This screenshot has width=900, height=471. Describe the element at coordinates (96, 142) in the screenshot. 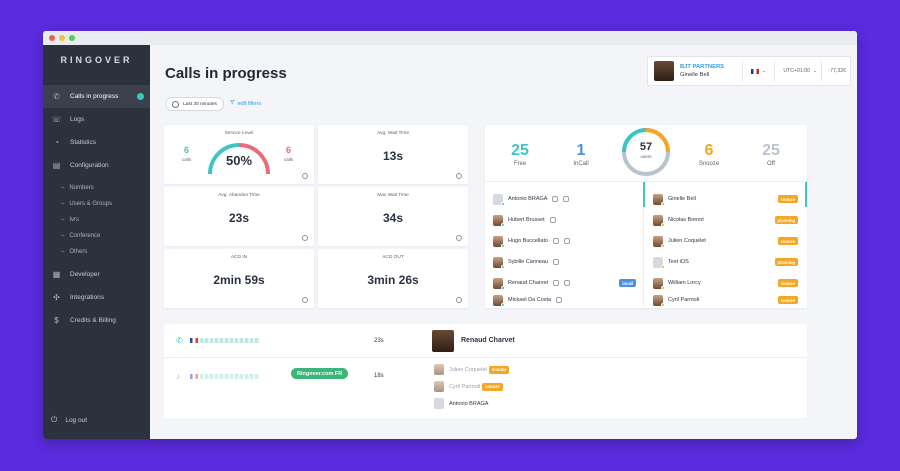

I see `sidebar-item-statistics: ◔ Statistics` at that location.